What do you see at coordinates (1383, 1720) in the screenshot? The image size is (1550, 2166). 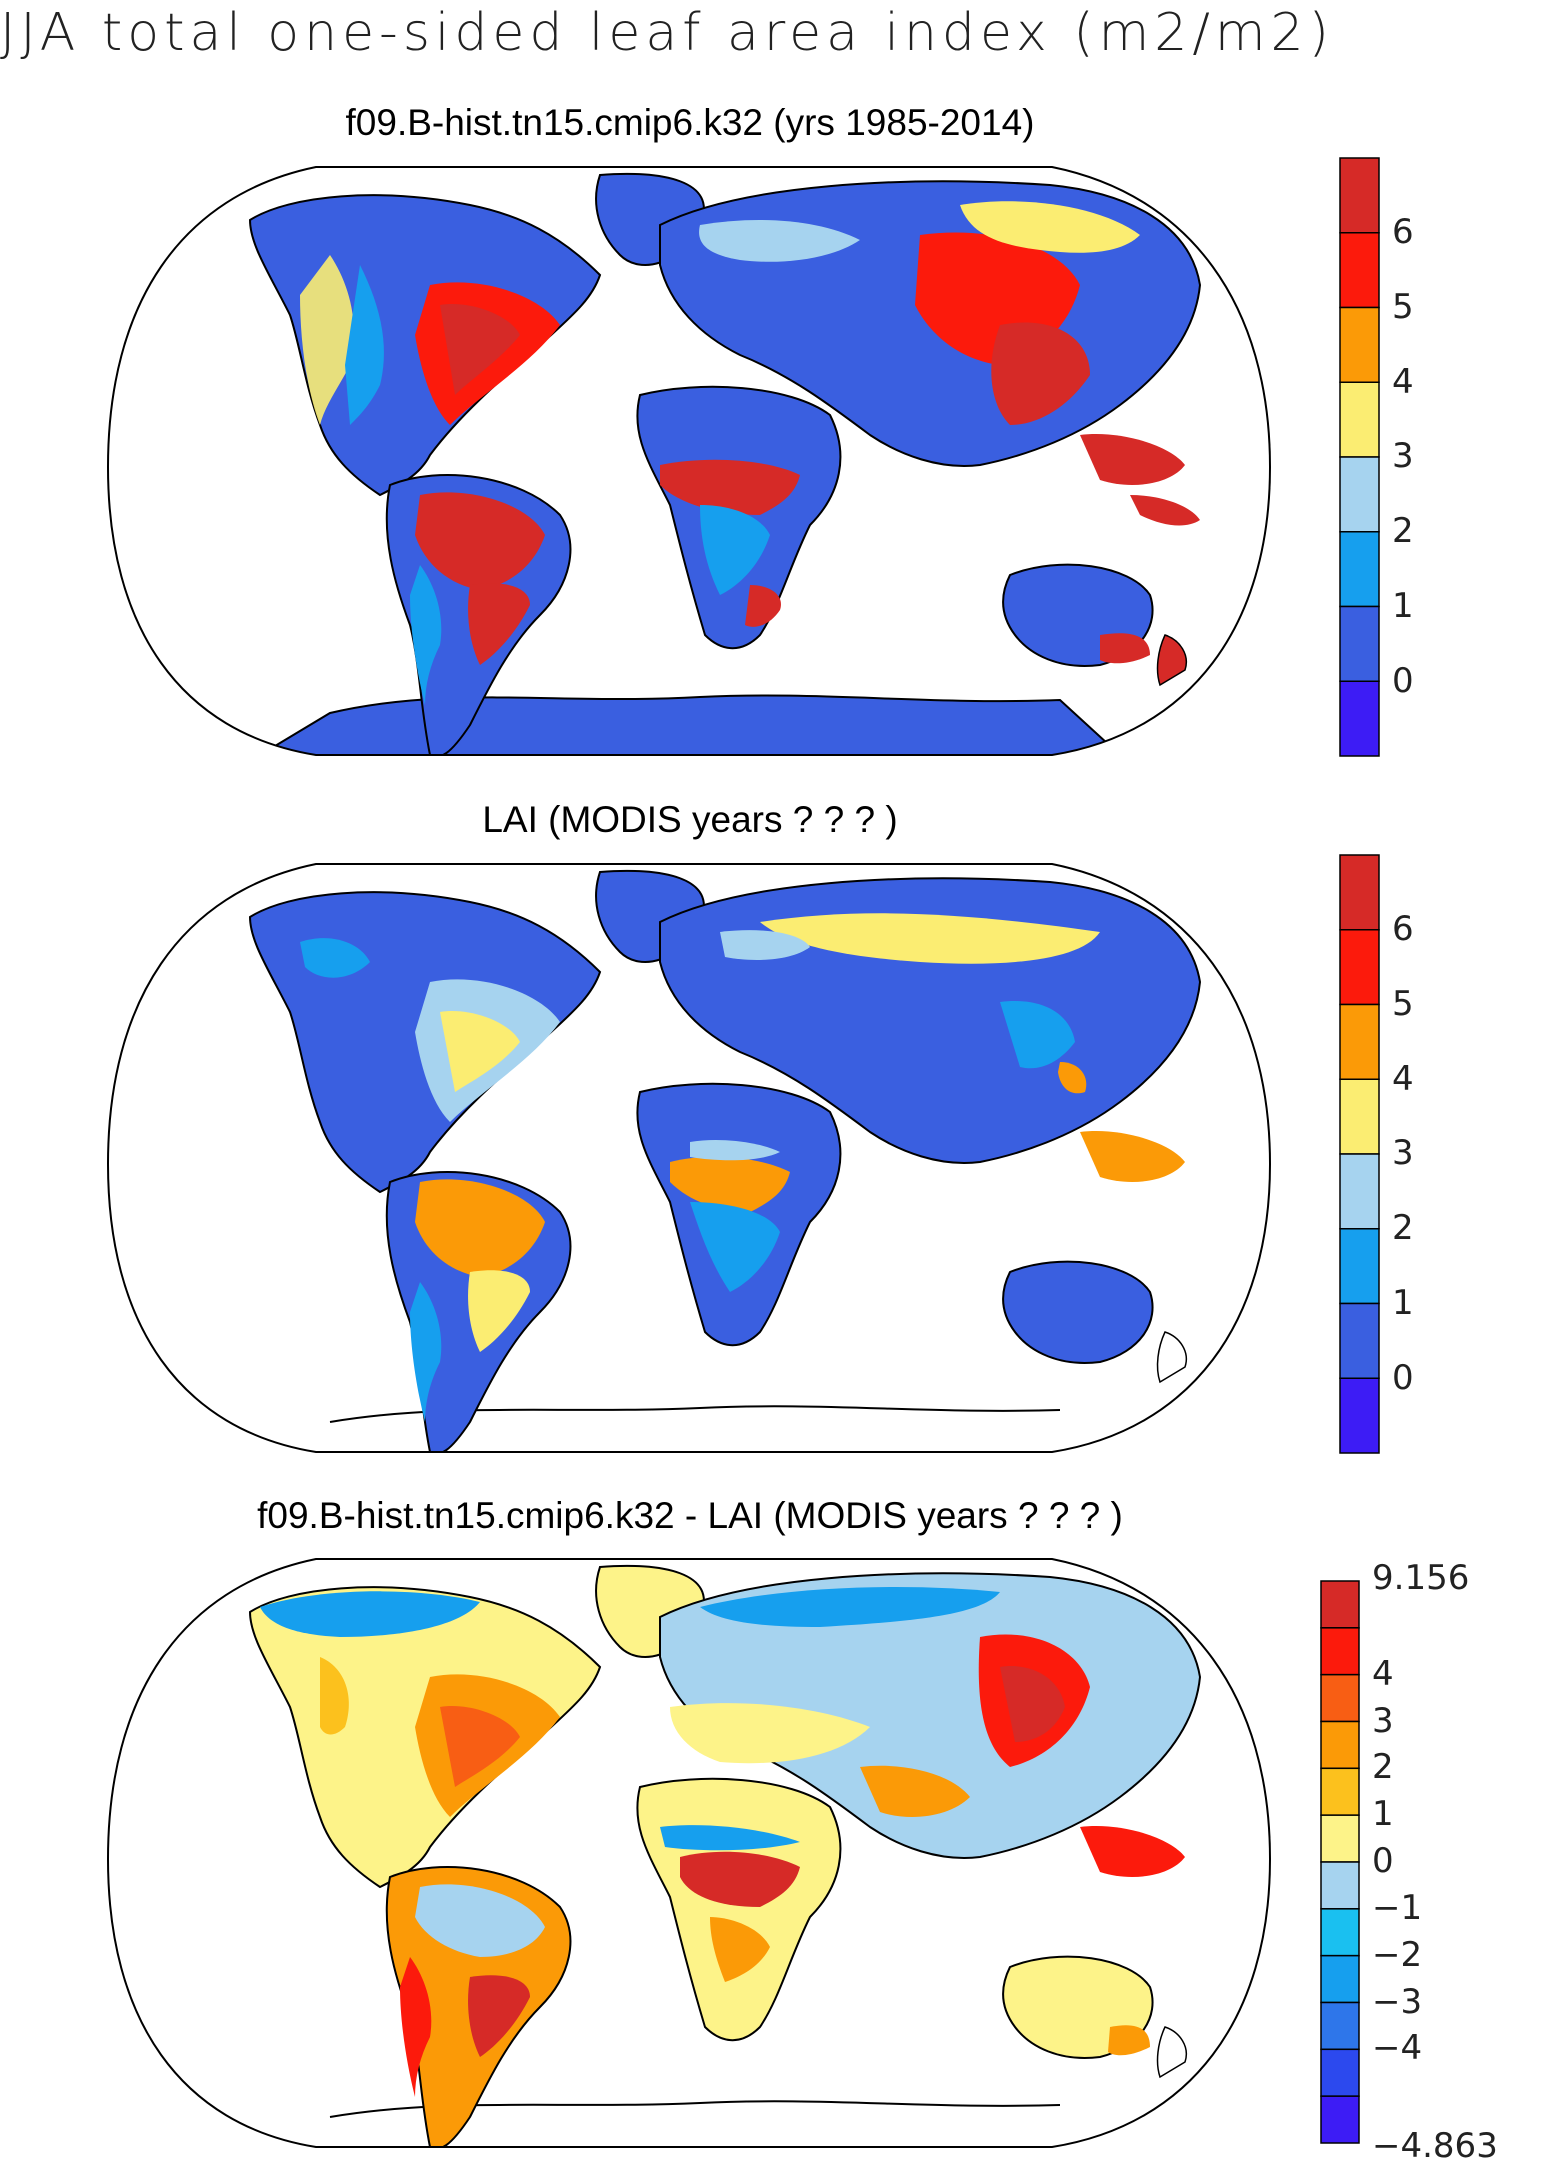 I see `panel-3-colorbar-label: 3` at bounding box center [1383, 1720].